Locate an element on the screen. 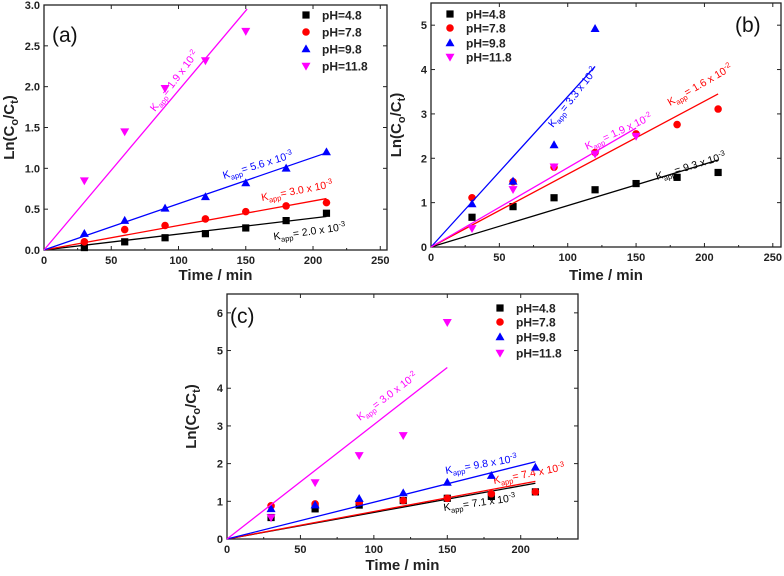 This screenshot has width=784, height=576. y-tick-label: 0 is located at coordinates (220, 540).